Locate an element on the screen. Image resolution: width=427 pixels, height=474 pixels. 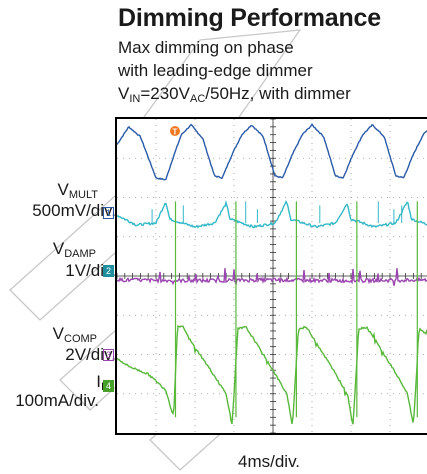
ch2-letter: V is located at coordinates (58, 248).